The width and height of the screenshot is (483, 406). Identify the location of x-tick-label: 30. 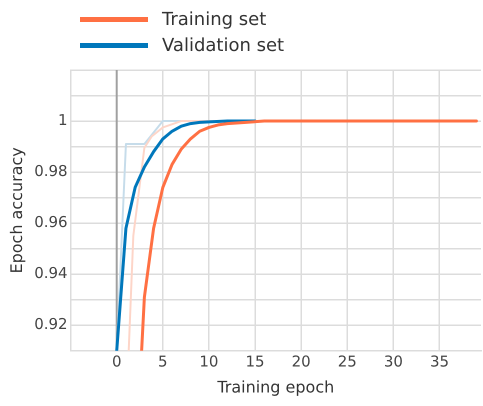
(393, 361).